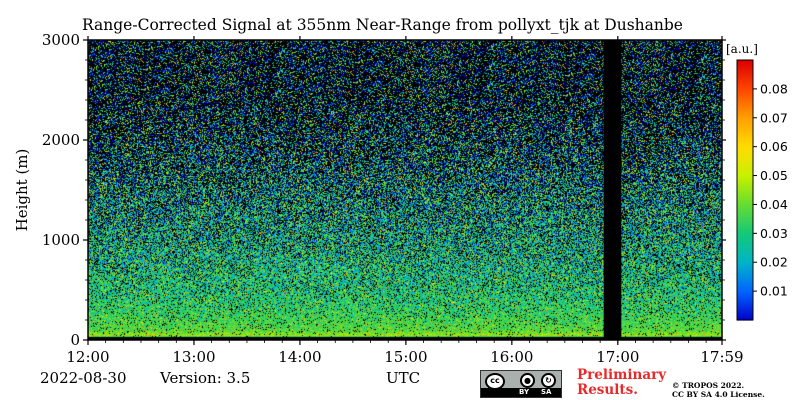 The image size is (800, 400). What do you see at coordinates (548, 380) in the screenshot?
I see `sa-share-icon: ↻` at bounding box center [548, 380].